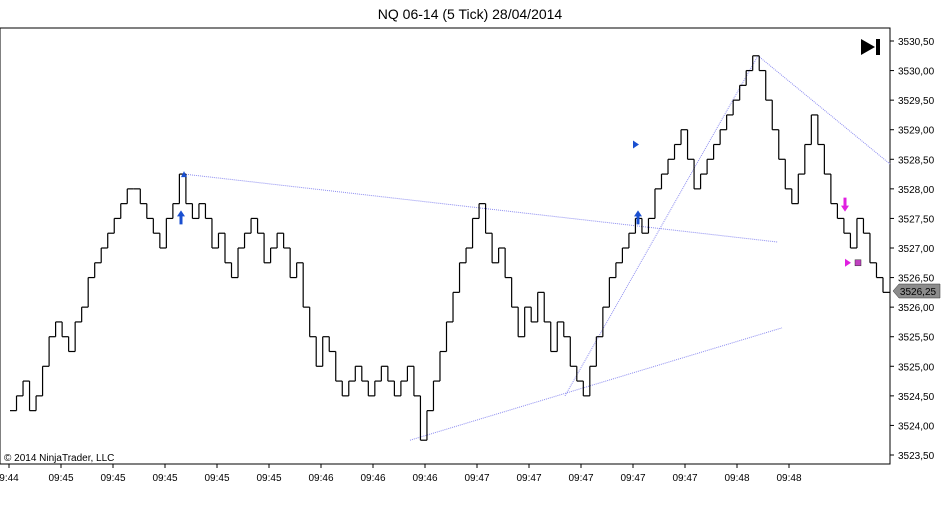 The image size is (952, 510). What do you see at coordinates (858, 263) in the screenshot?
I see `order-marker` at bounding box center [858, 263].